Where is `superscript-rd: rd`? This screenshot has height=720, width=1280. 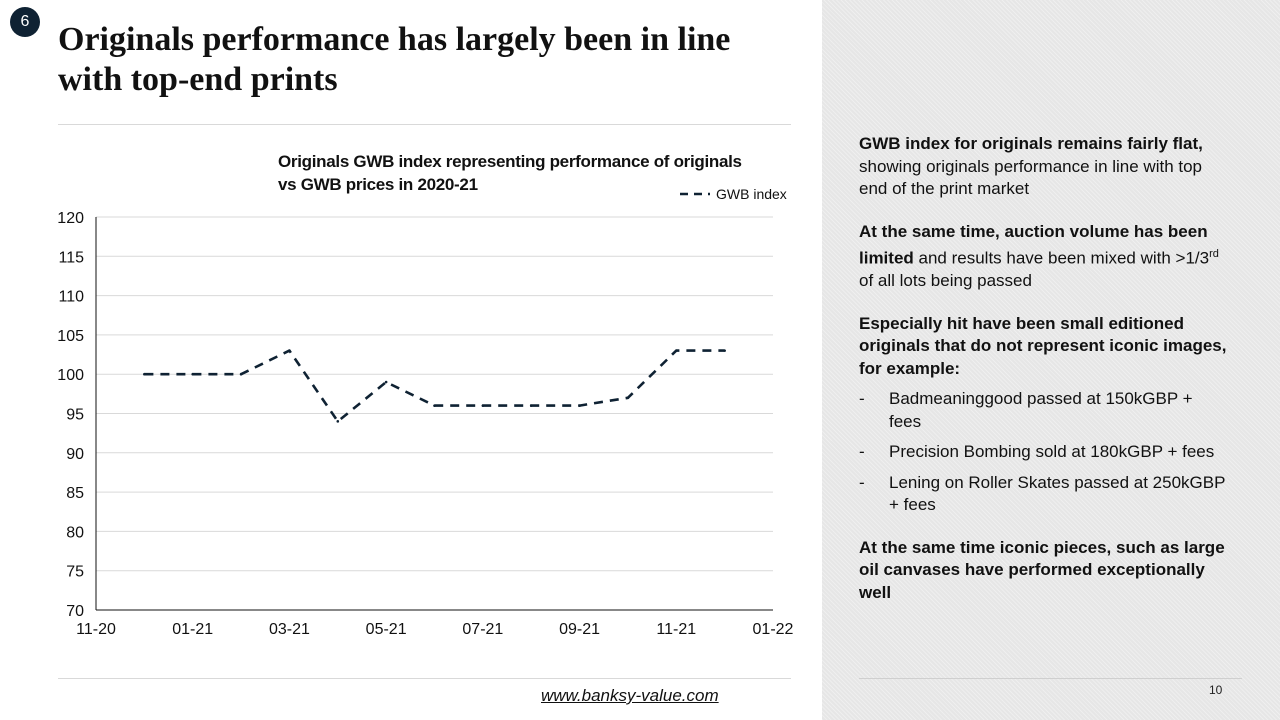 superscript-rd: rd is located at coordinates (1214, 254).